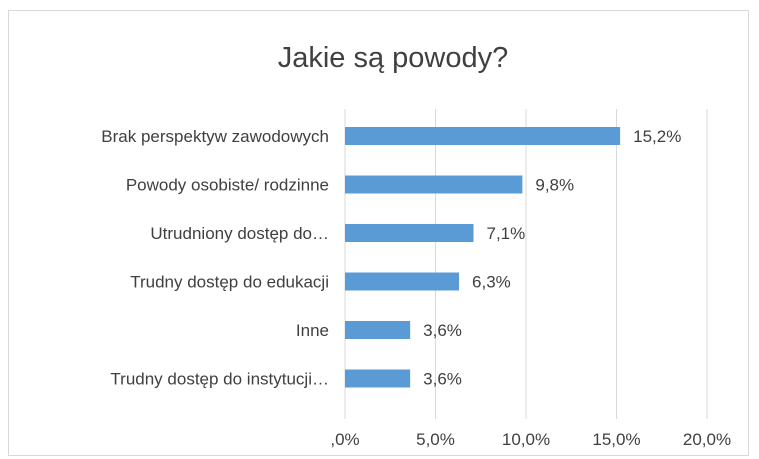 This screenshot has height=459, width=759. What do you see at coordinates (616, 439) in the screenshot?
I see `x-tick-label: 15,0%` at bounding box center [616, 439].